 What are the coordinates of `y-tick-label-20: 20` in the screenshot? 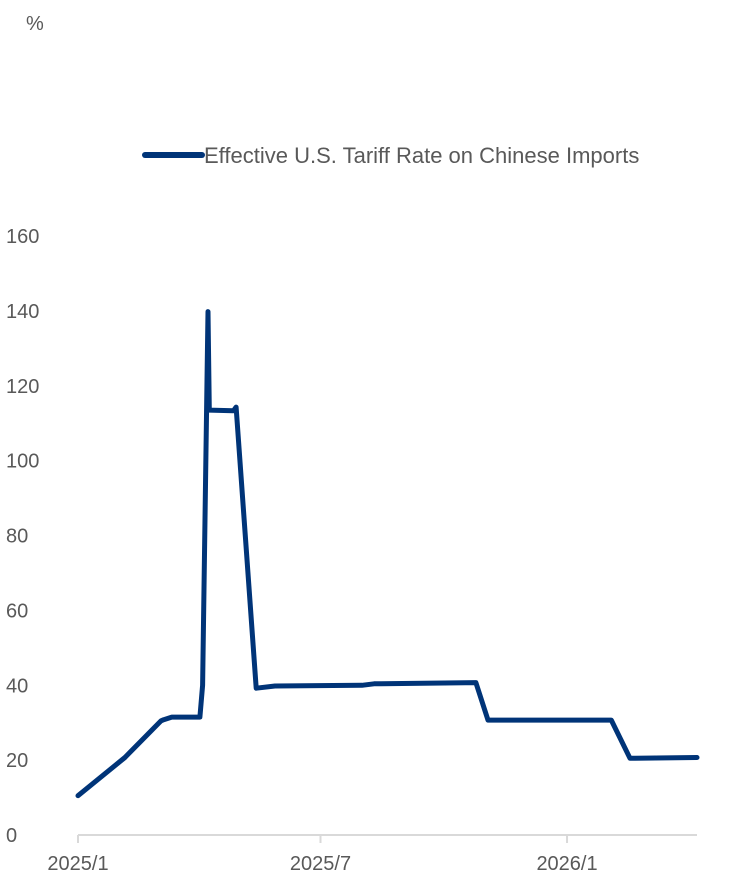 It's located at (17, 761).